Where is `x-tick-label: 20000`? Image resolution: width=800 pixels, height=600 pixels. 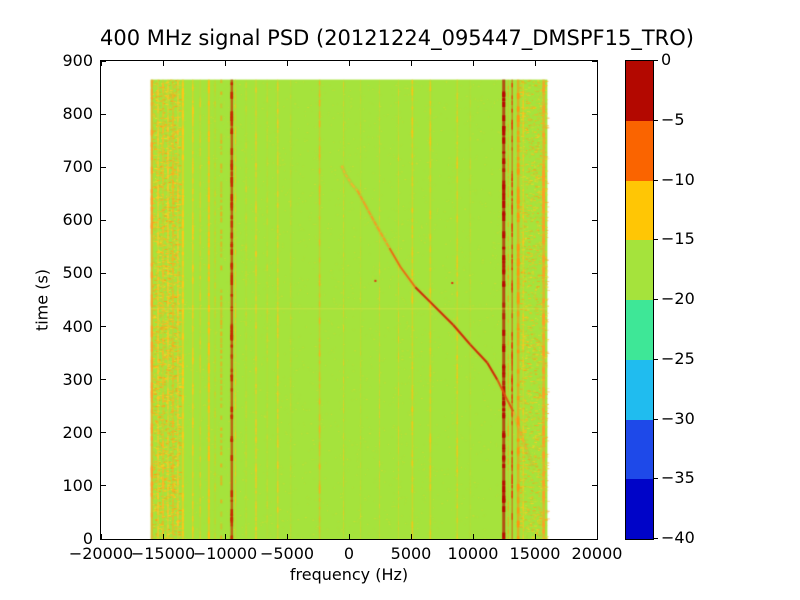 x-tick-label: 20000 is located at coordinates (597, 553).